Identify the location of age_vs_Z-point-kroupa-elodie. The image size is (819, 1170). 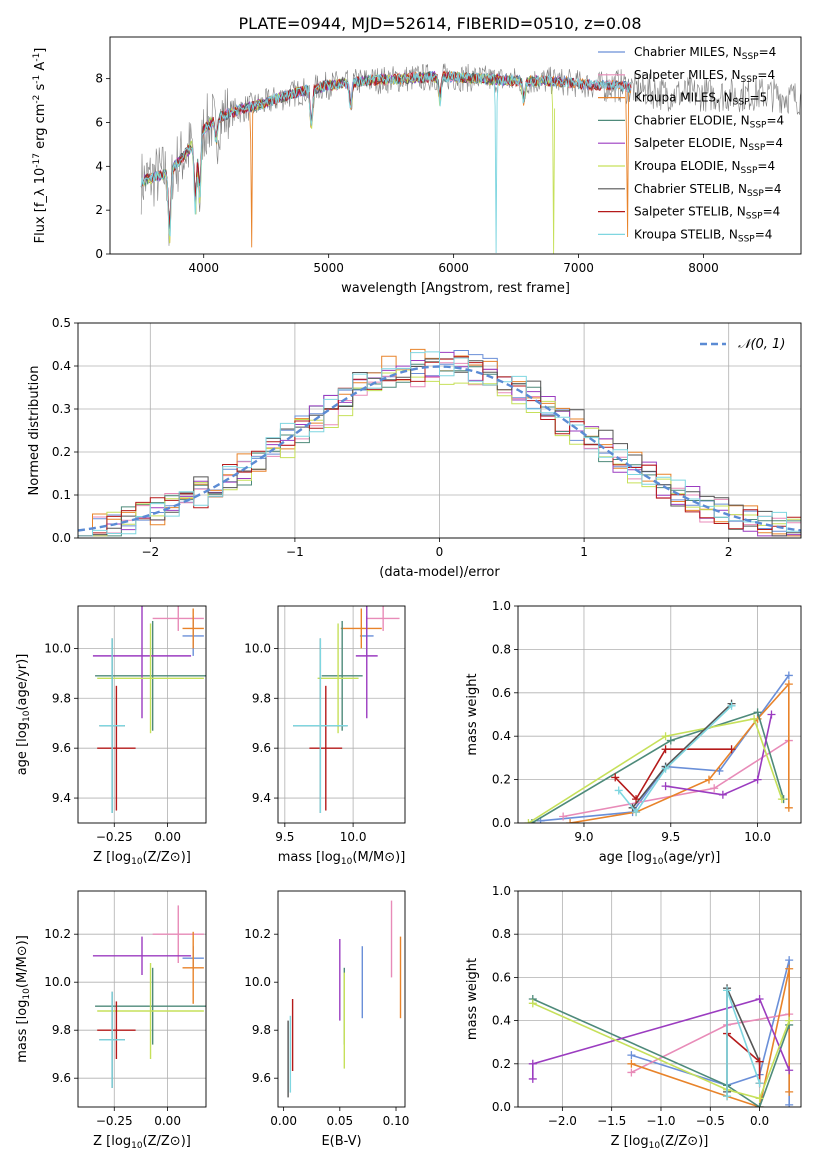
(150, 678).